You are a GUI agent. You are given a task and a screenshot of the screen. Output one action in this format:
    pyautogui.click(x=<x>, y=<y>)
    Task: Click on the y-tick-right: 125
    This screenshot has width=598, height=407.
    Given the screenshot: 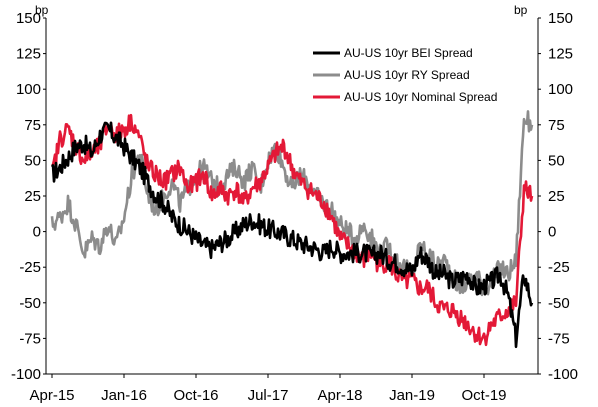 What is the action you would take?
    pyautogui.click(x=560, y=54)
    